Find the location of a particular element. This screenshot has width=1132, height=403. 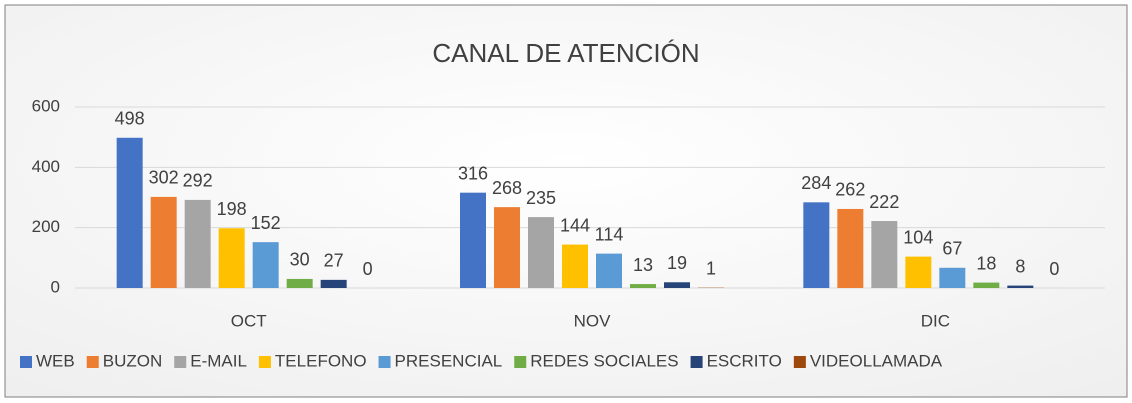

x-tick-label: NOV is located at coordinates (593, 320).